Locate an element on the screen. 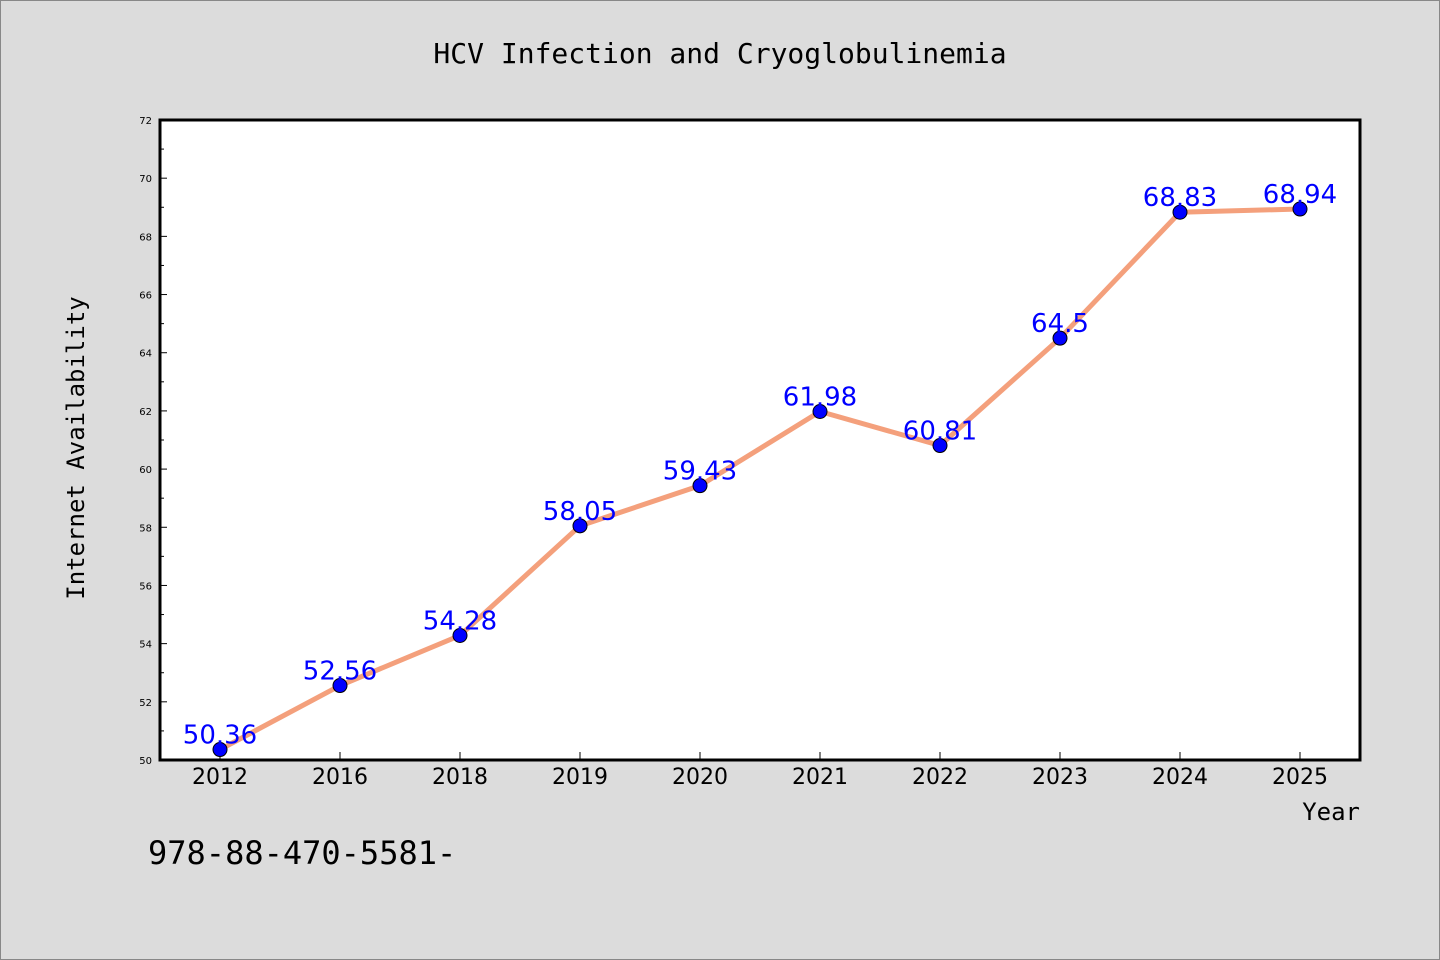  x-tick-label: 2021 is located at coordinates (820, 777).